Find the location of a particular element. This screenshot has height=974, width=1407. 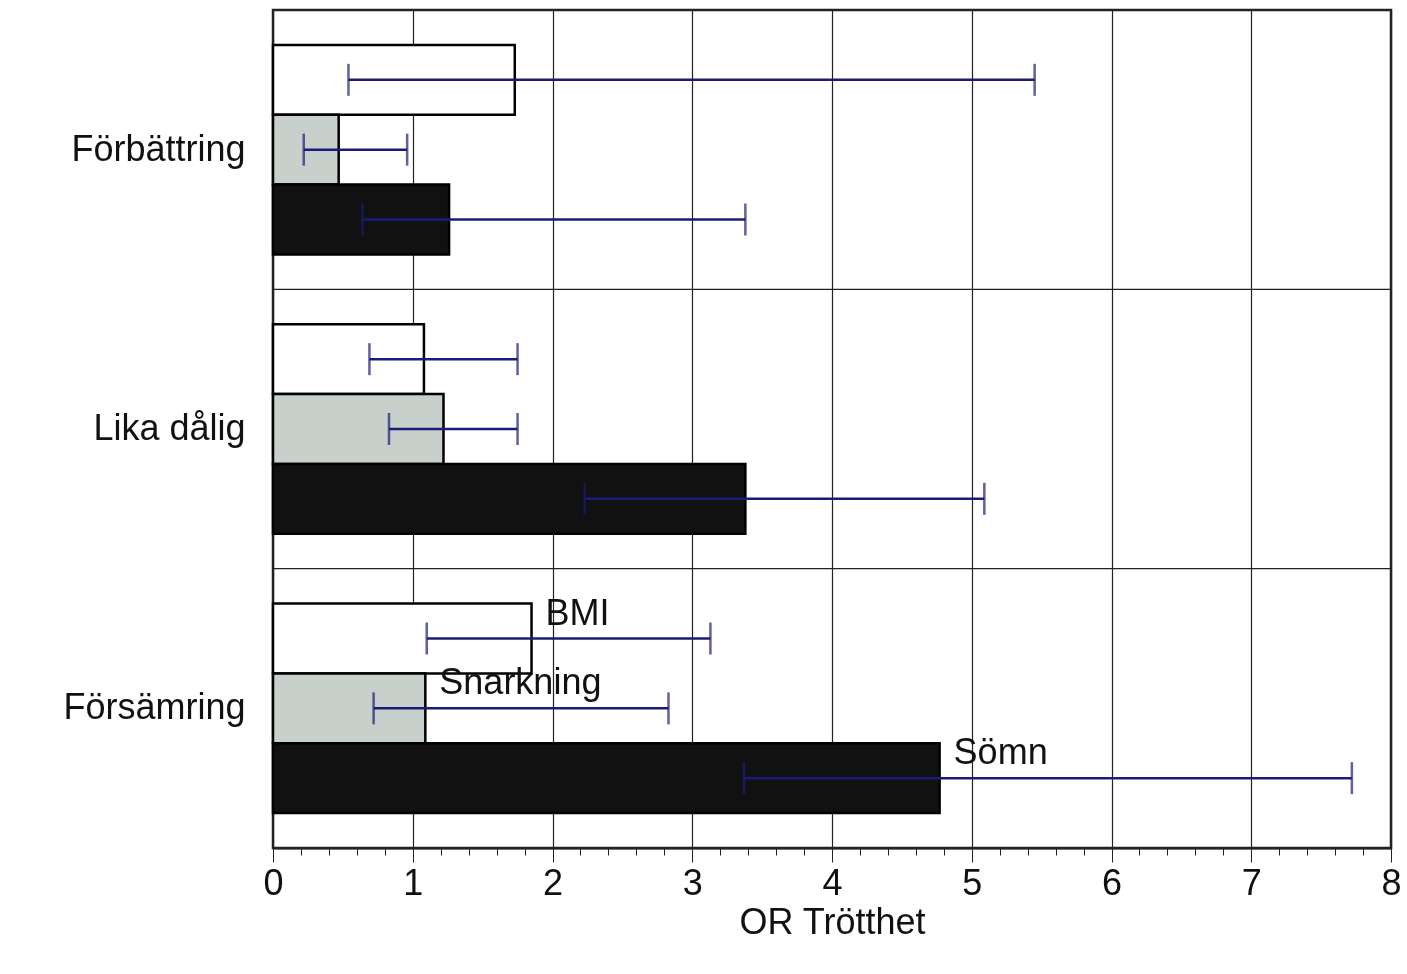

x-tick-label: 5 is located at coordinates (972, 882).